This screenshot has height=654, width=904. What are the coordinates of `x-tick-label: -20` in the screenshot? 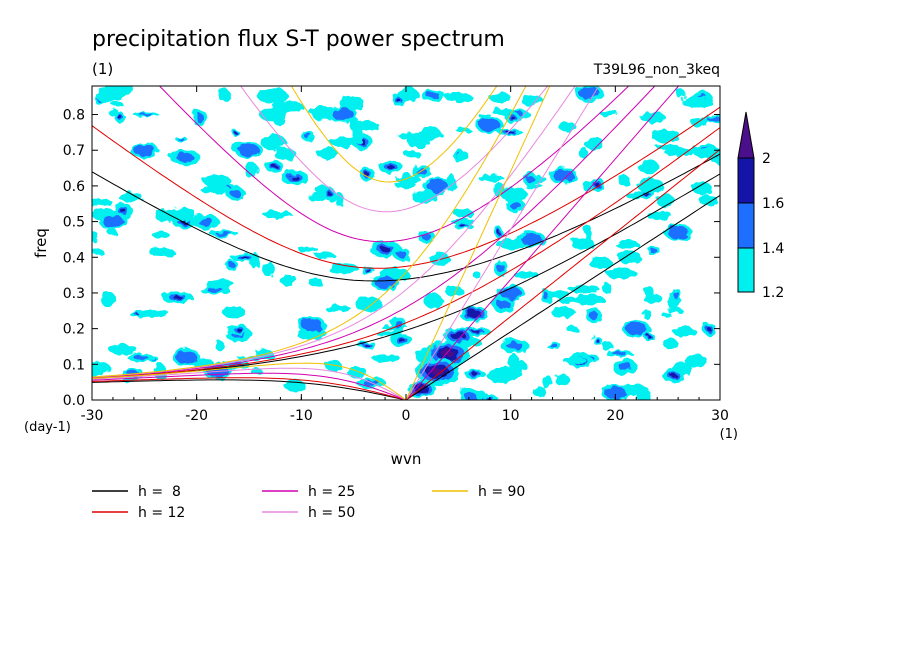 It's located at (196, 416).